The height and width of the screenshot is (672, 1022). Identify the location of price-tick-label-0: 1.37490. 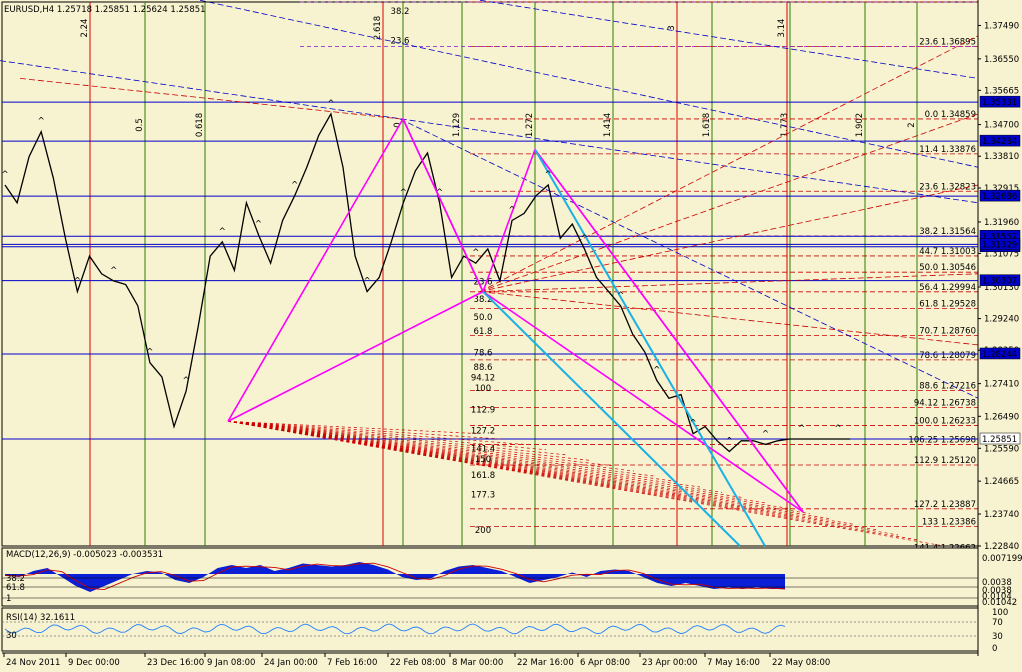
(1001, 26).